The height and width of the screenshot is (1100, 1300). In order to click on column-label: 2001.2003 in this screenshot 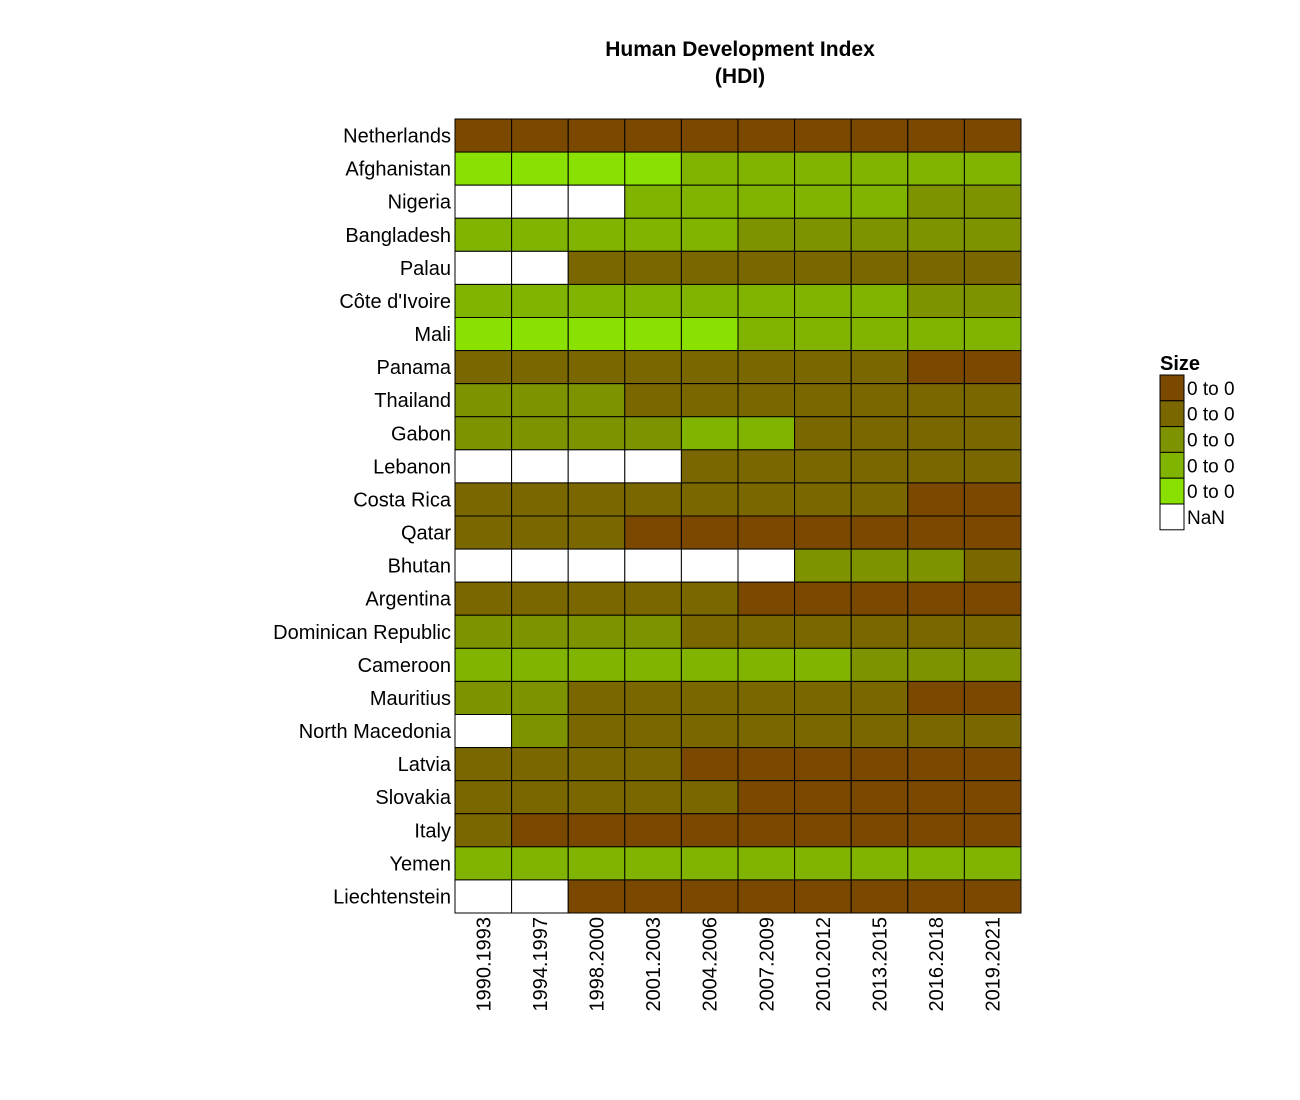, I will do `click(654, 964)`.